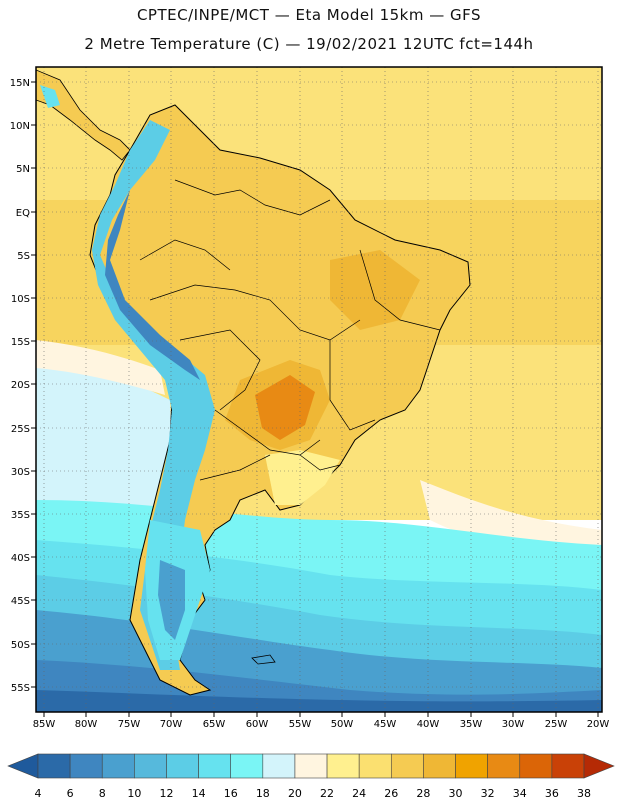  What do you see at coordinates (171, 600) in the screenshot?
I see `patagonia-cold` at bounding box center [171, 600].